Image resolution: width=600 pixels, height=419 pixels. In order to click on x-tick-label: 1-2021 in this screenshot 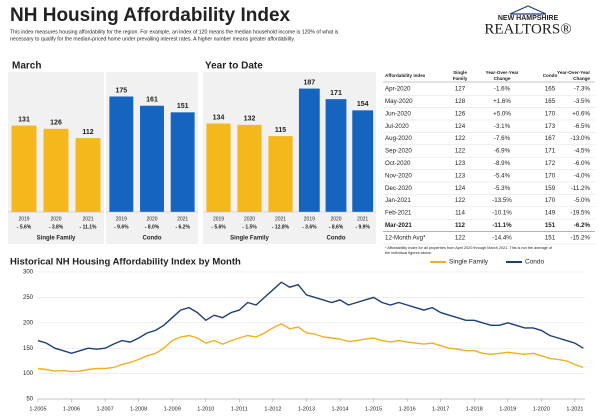, I will do `click(574, 409)`.